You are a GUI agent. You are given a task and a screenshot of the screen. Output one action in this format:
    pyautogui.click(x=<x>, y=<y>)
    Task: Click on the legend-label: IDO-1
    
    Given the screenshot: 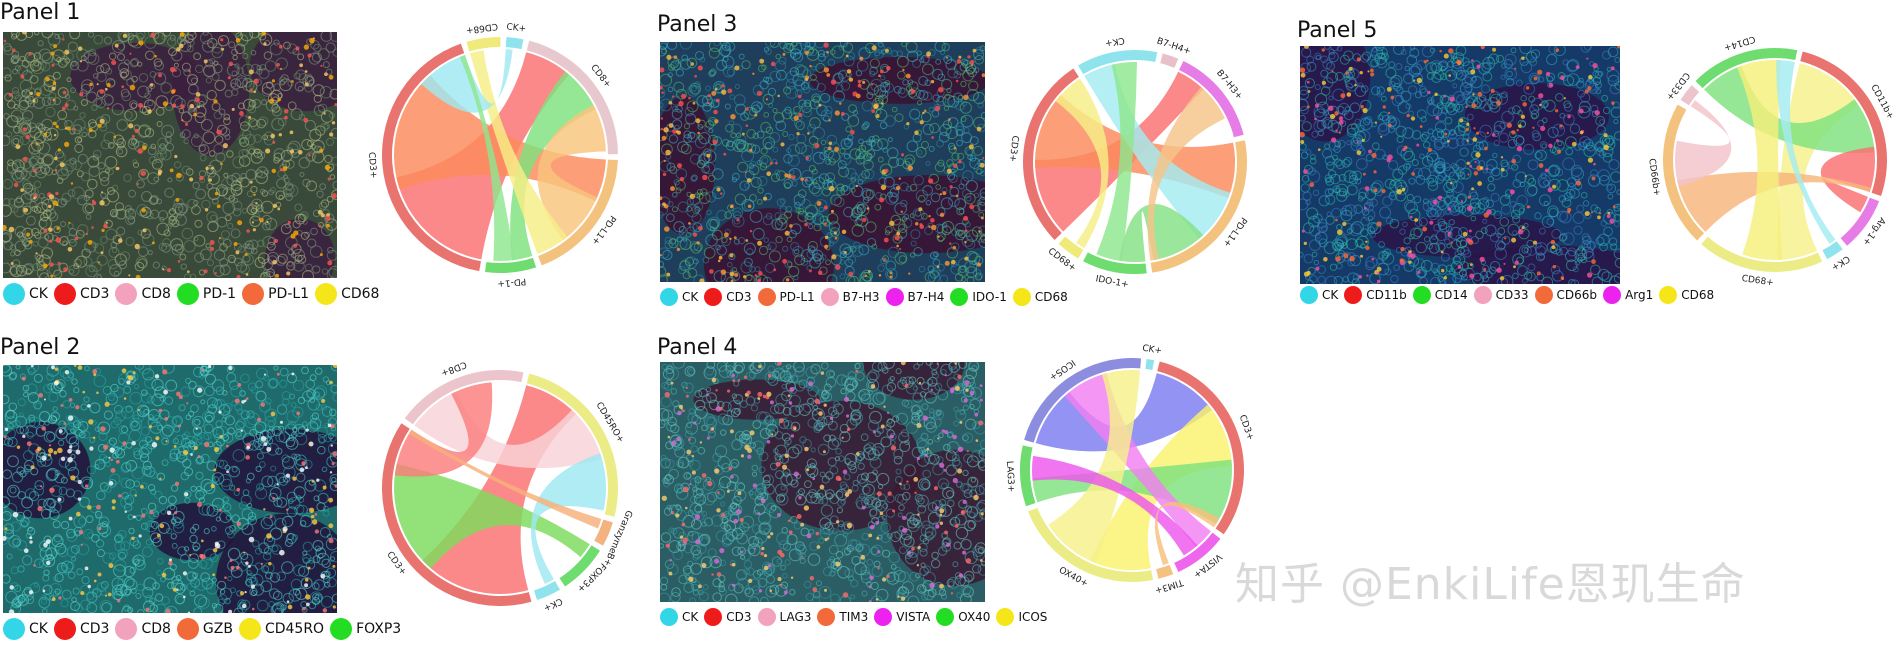 What is the action you would take?
    pyautogui.click(x=989, y=297)
    